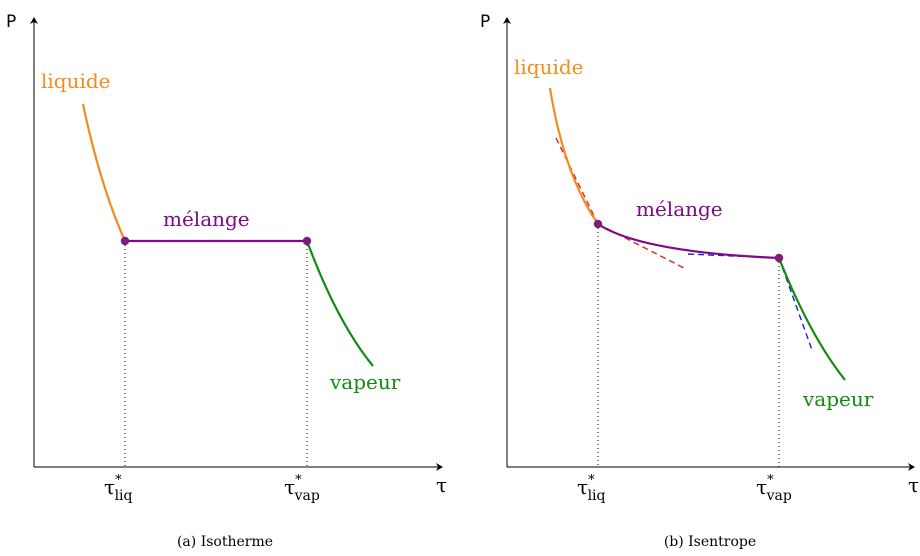 This screenshot has height=556, width=920. Describe the element at coordinates (770, 480) in the screenshot. I see `tick-vap-sup-b: *` at that location.